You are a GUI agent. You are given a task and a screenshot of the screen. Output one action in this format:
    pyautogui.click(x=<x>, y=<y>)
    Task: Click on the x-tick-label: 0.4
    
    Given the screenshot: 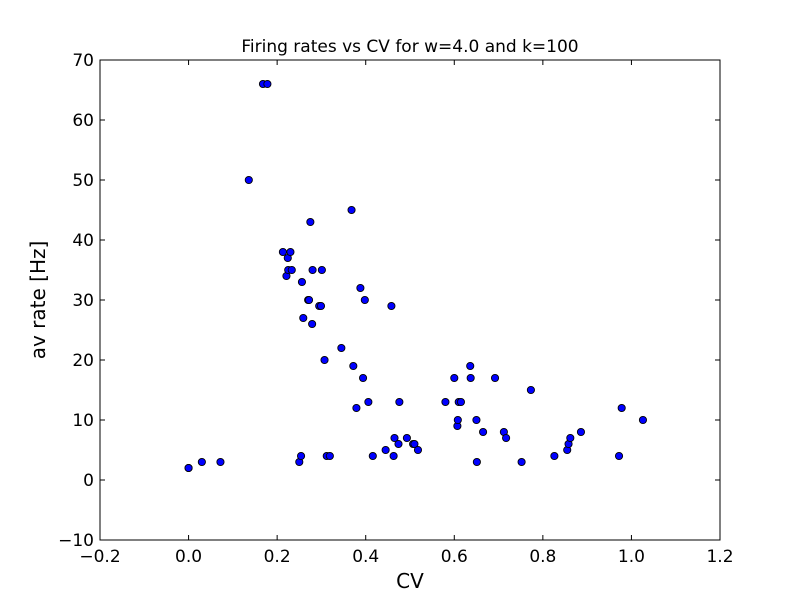 What is the action you would take?
    pyautogui.click(x=365, y=557)
    